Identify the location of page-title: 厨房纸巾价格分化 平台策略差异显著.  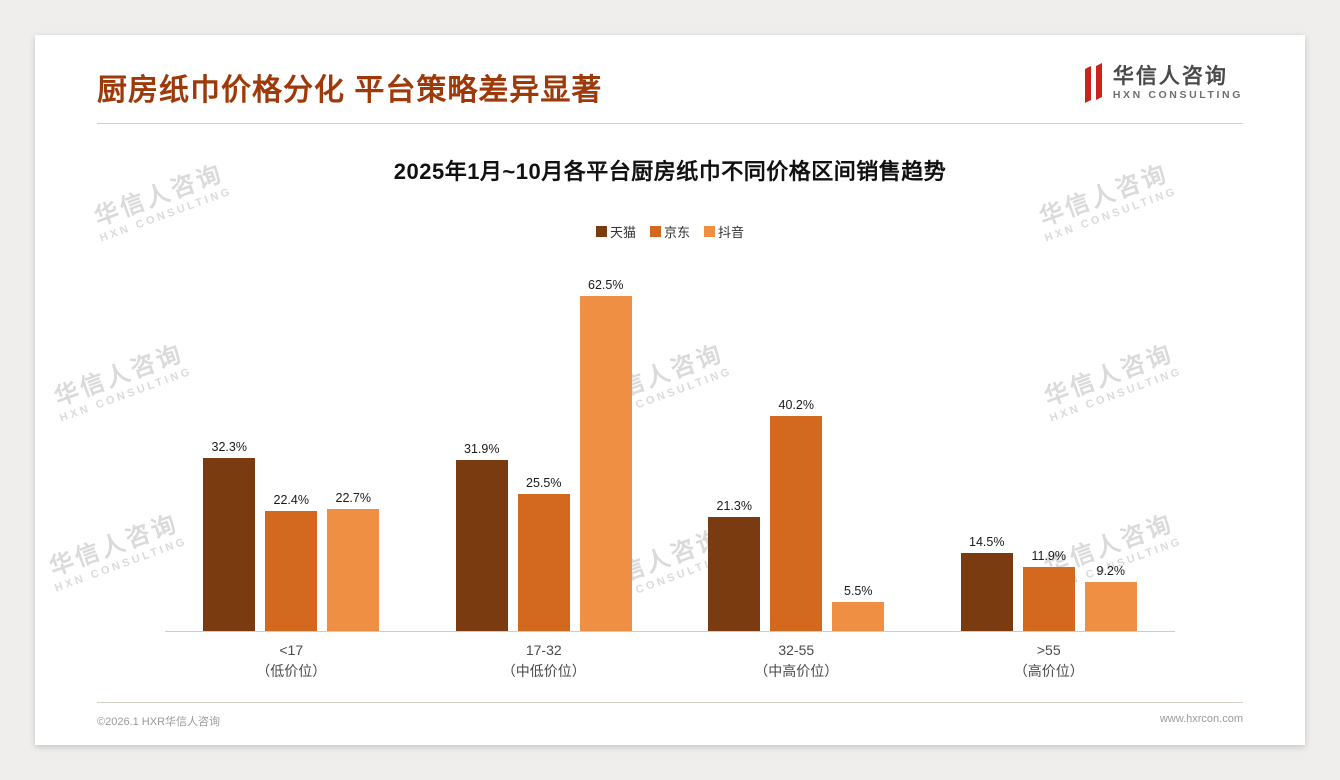
(350, 90).